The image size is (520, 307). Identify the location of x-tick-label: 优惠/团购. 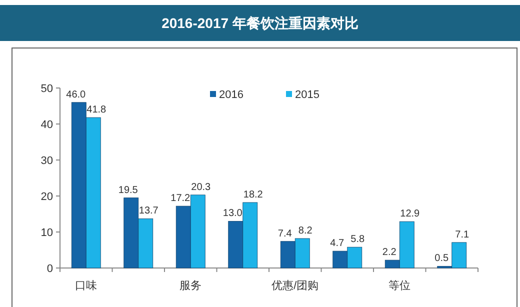
(295, 285).